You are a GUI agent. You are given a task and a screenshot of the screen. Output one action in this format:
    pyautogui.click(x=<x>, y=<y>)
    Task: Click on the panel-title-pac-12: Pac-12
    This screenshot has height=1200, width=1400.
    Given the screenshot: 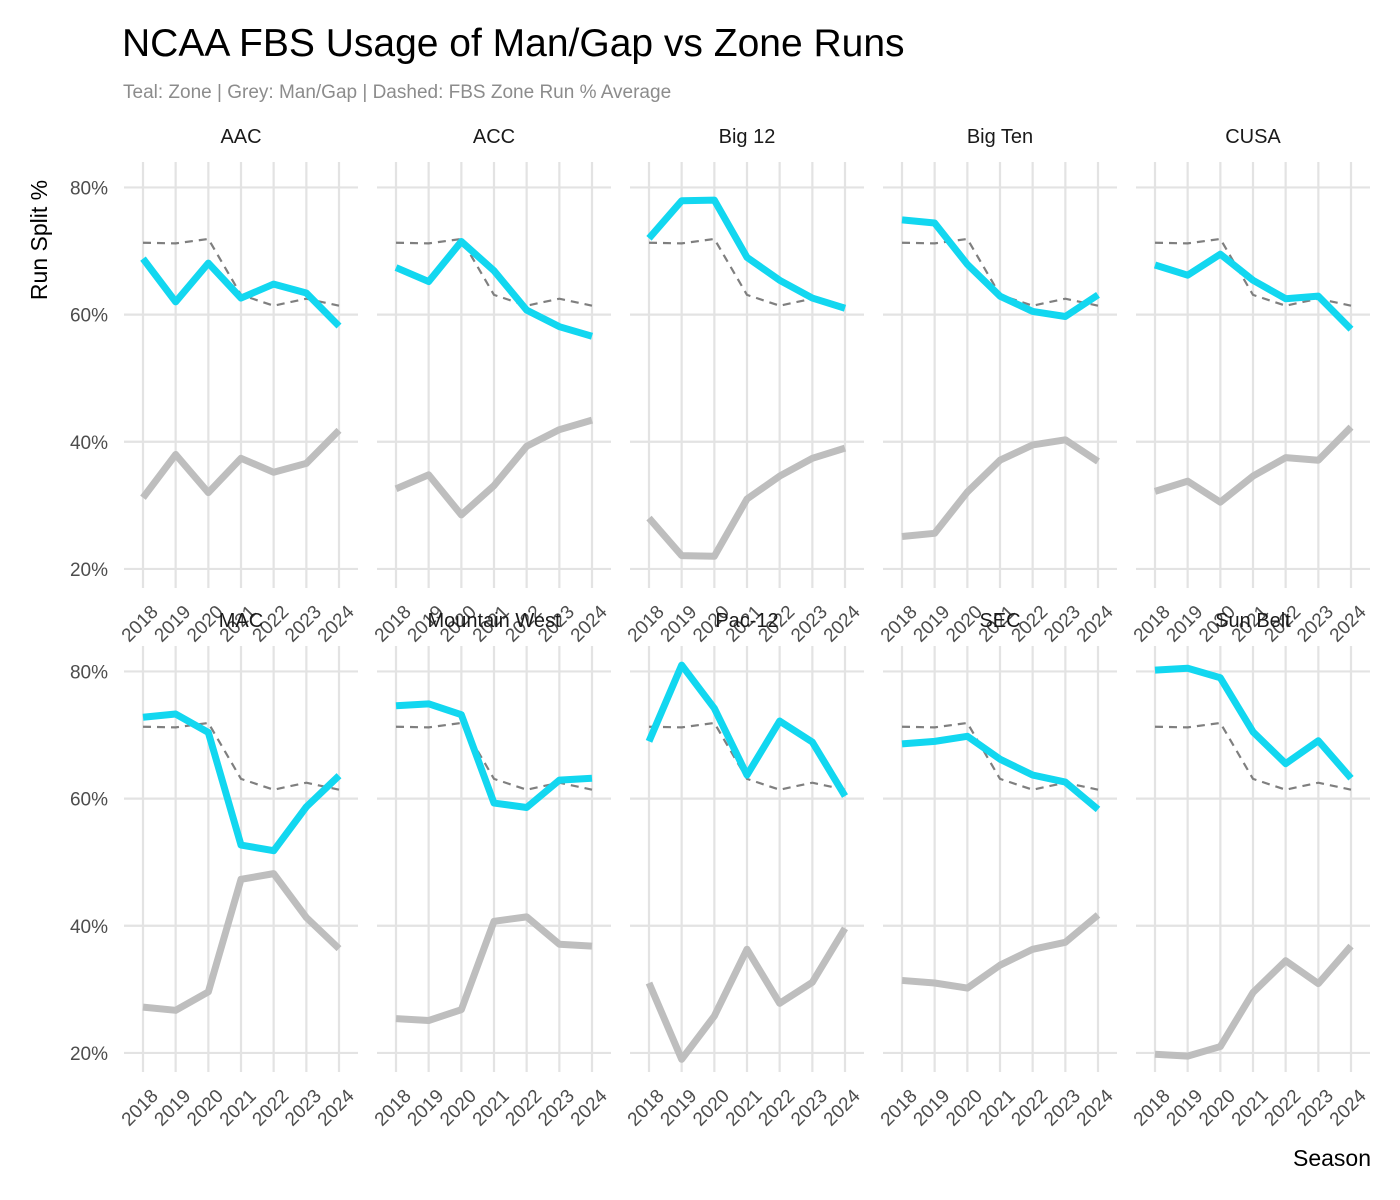 What is the action you would take?
    pyautogui.click(x=746, y=621)
    